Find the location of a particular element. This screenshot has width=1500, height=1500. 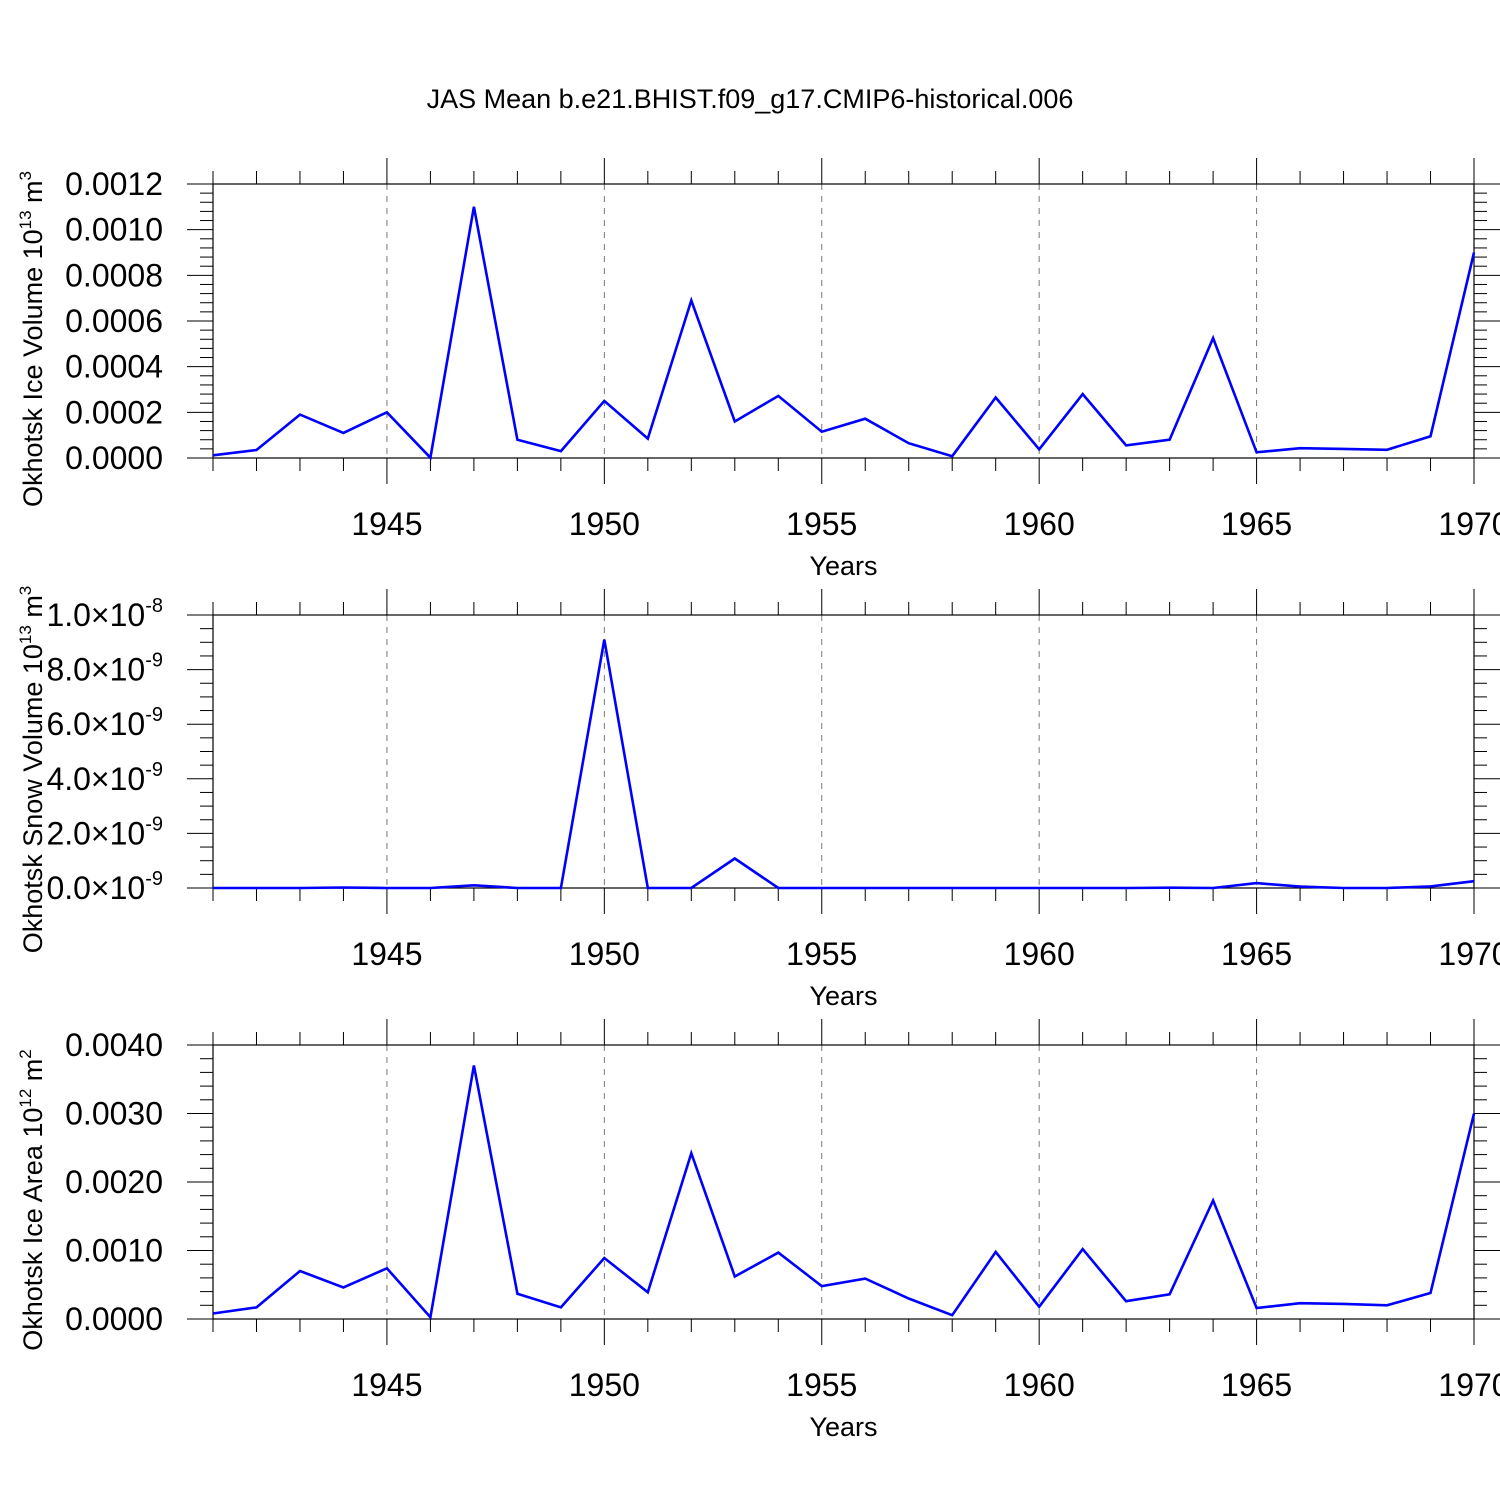

y-tick-label: 2.0×10⁻⁹ is located at coordinates (104, 832).